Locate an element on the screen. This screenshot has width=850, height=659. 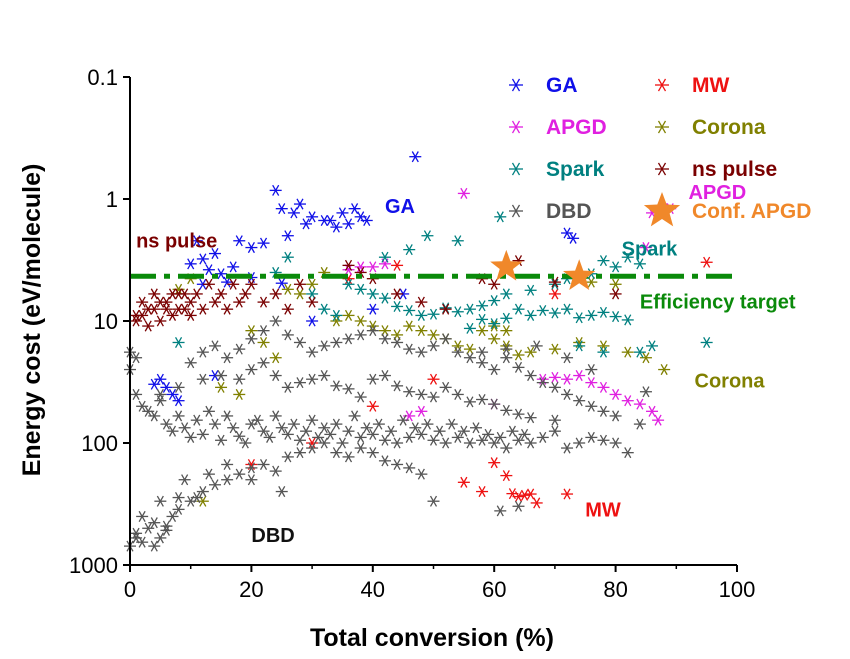
legend-item-apgd: APGD is located at coordinates (558, 127).